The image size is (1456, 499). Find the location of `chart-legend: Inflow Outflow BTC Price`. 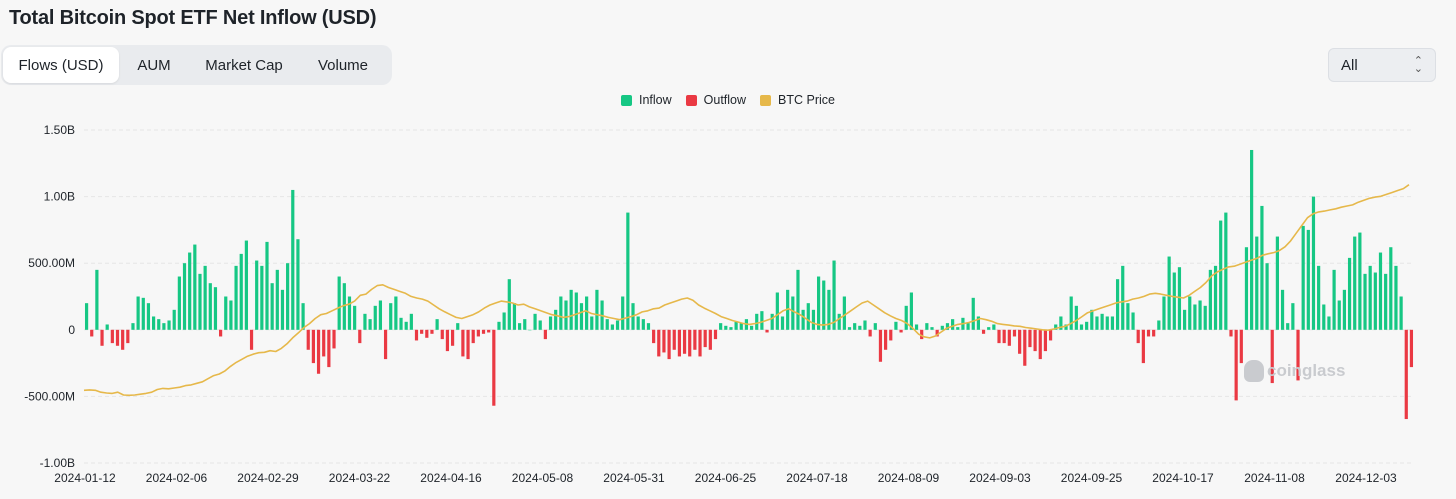

chart-legend: Inflow Outflow BTC Price is located at coordinates (728, 100).